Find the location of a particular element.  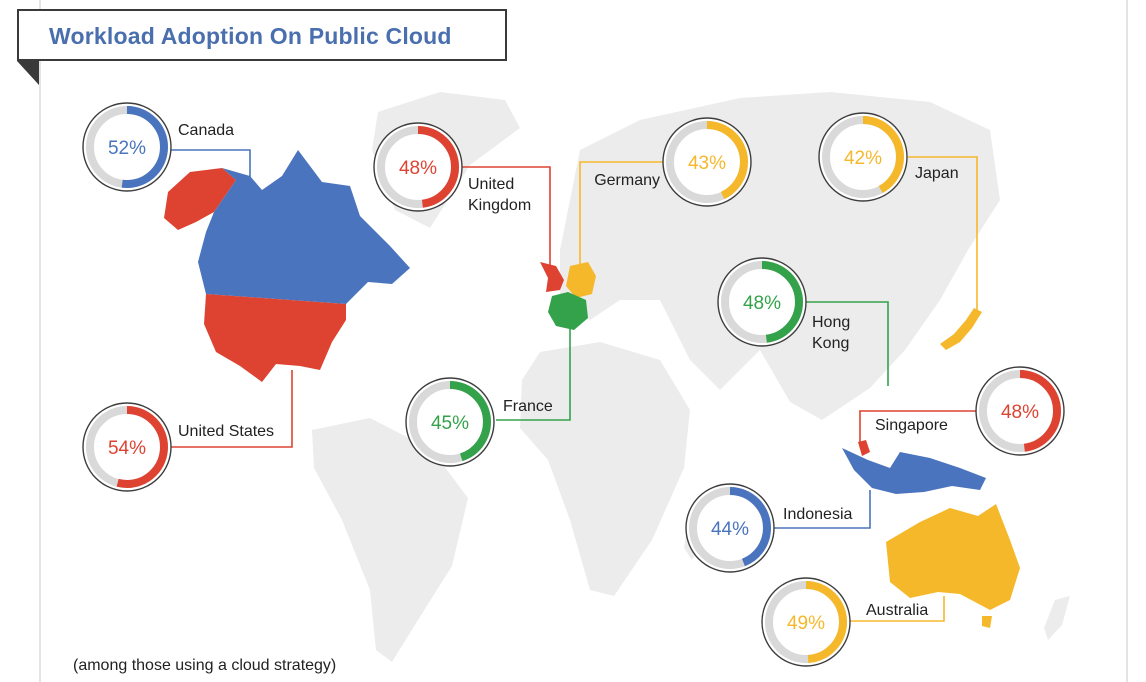

title-fold-corner is located at coordinates (28, 73).